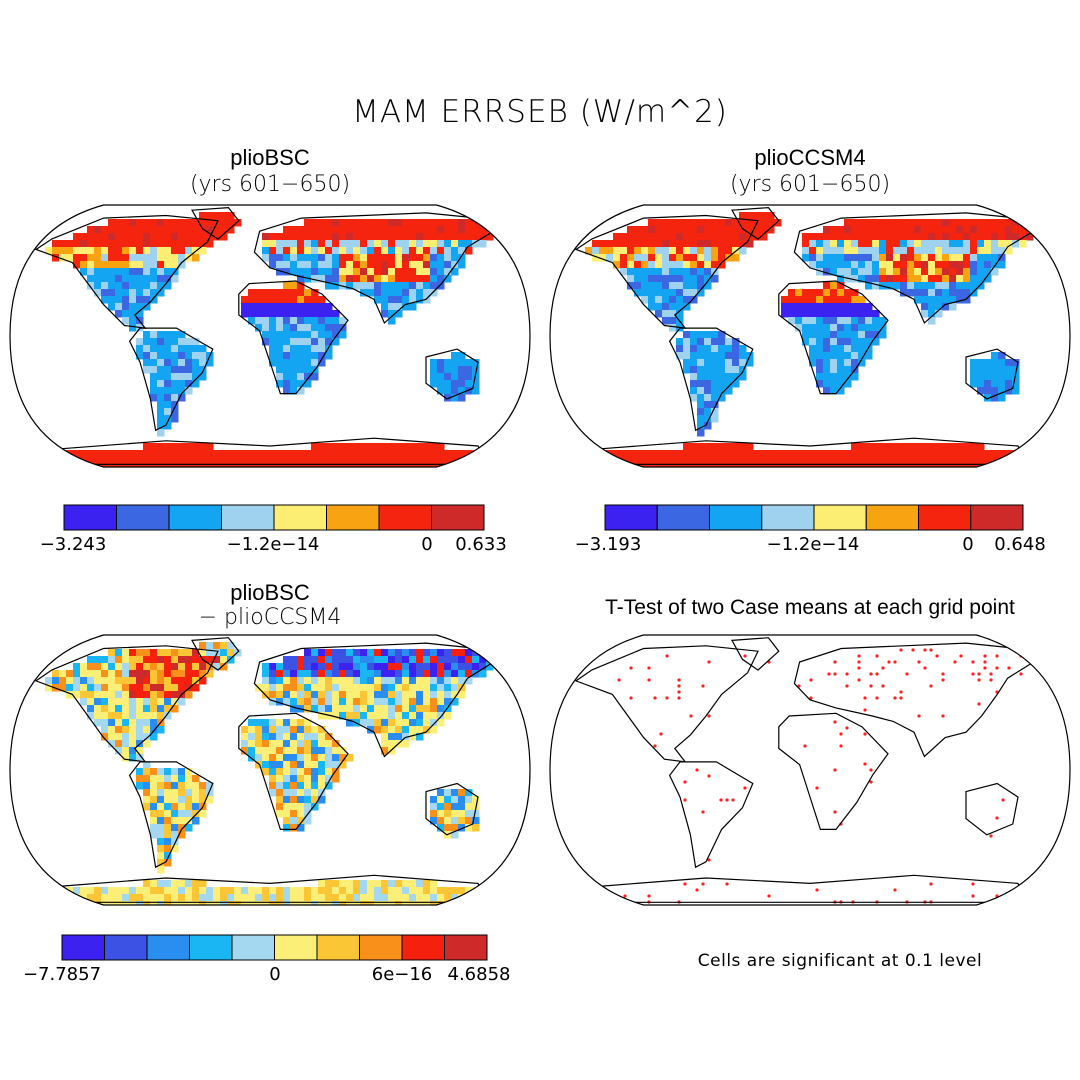  I want to click on colorbar-swatch, so click(211, 947).